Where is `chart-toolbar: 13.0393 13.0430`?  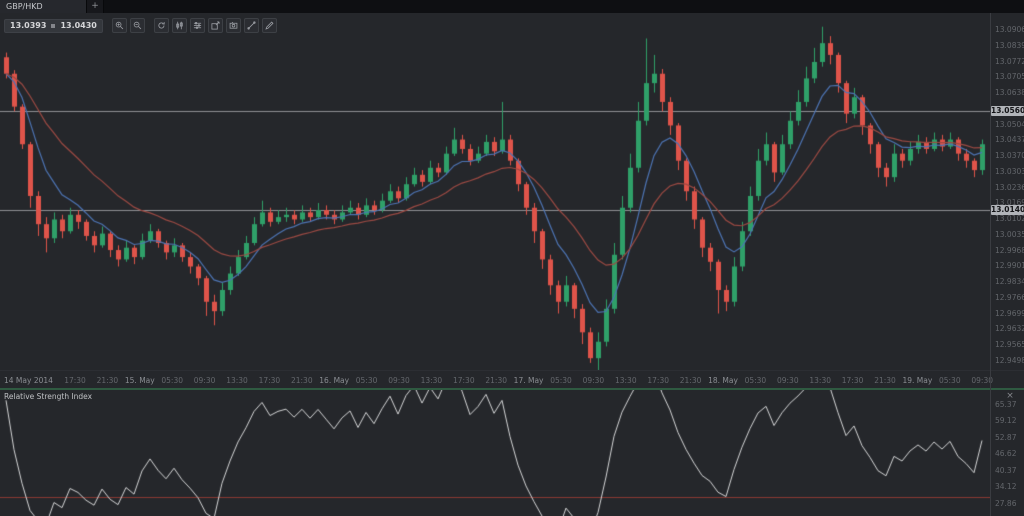 chart-toolbar: 13.0393 13.0430 is located at coordinates (140, 25).